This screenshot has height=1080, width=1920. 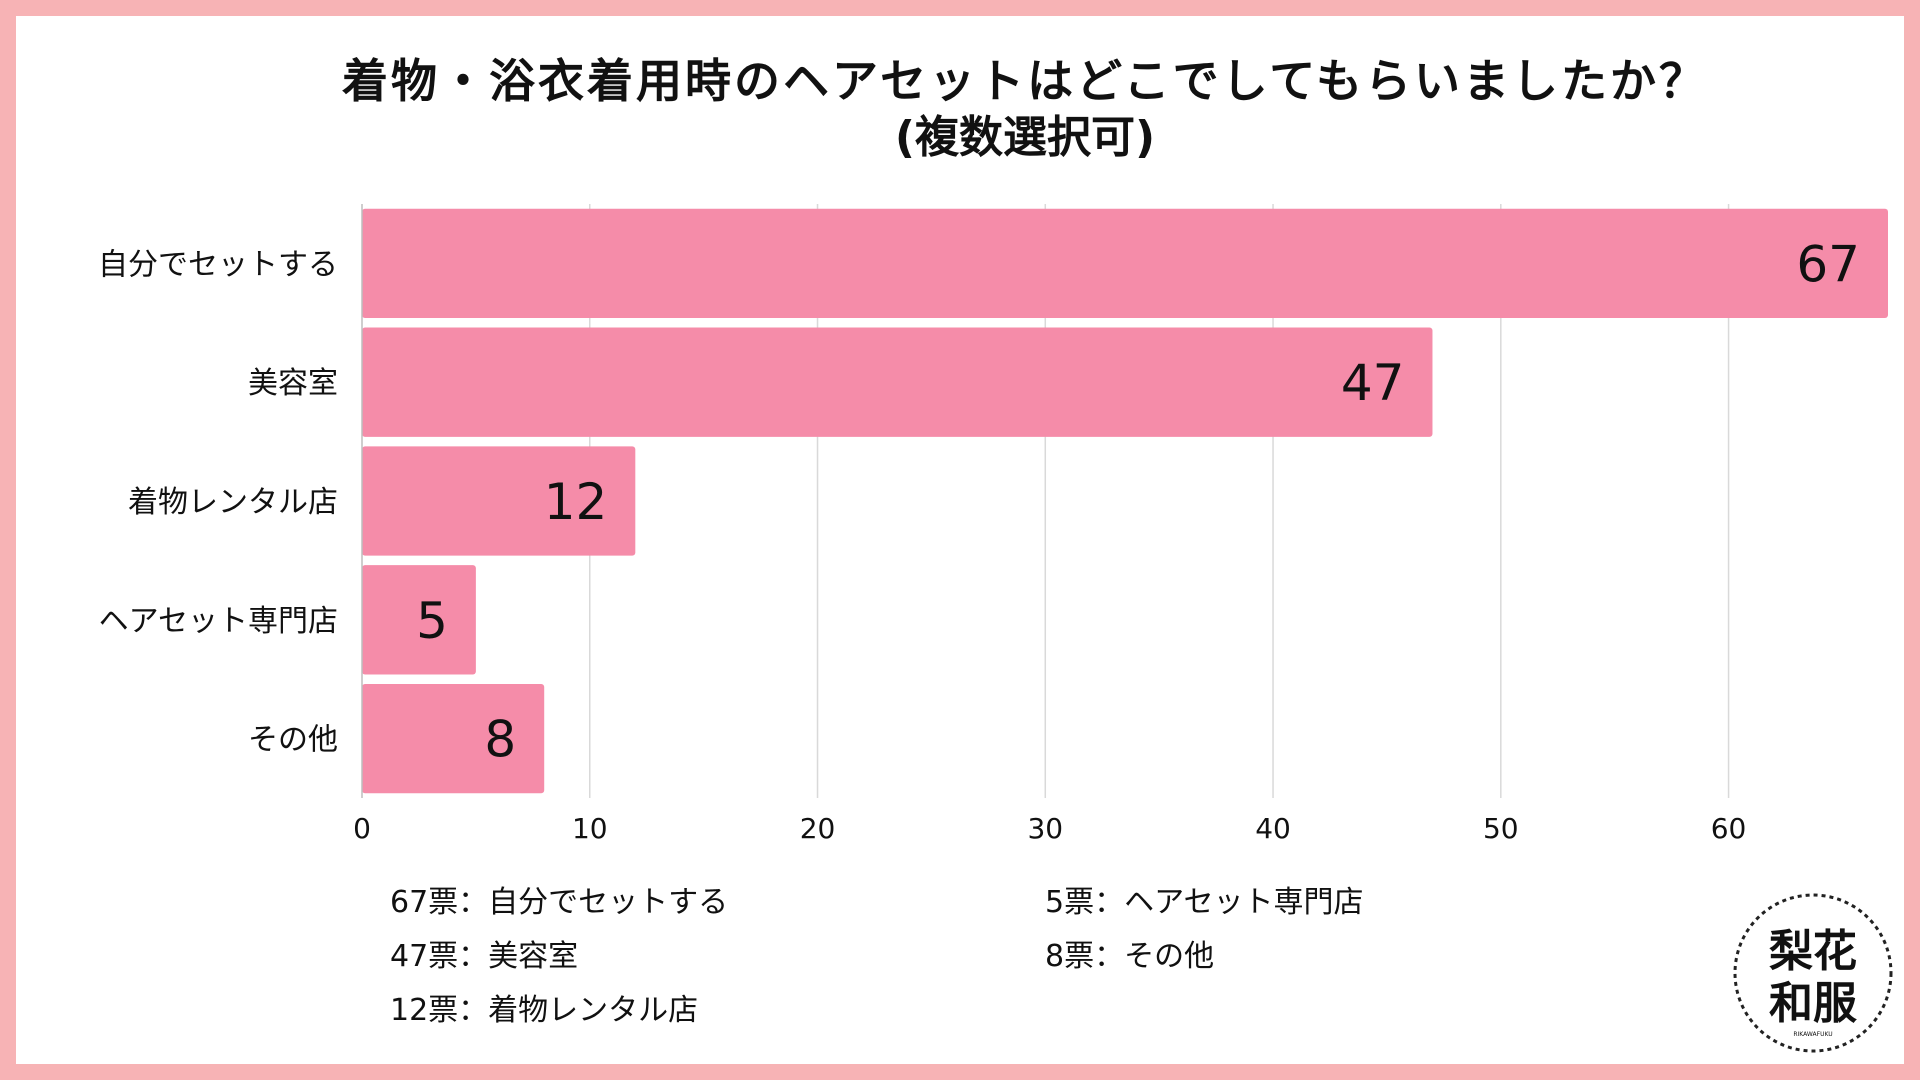 What do you see at coordinates (1204, 930) in the screenshot?
I see `legend-right: 5票：ヘアセット専門店 8票：その他` at bounding box center [1204, 930].